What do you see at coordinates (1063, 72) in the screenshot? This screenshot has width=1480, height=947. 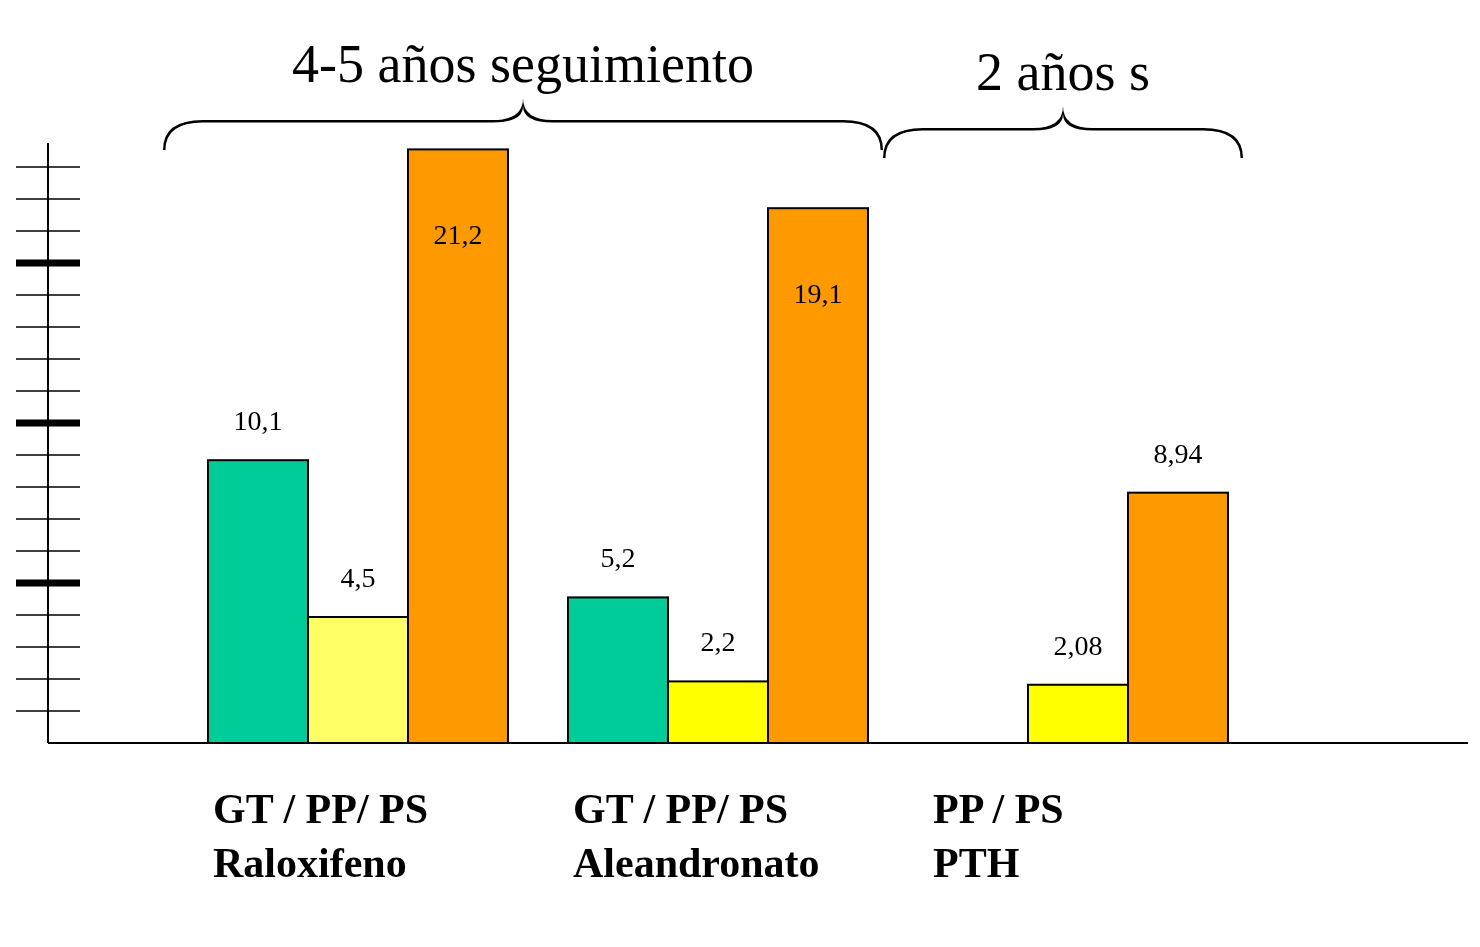 I see `text: 2 años s` at bounding box center [1063, 72].